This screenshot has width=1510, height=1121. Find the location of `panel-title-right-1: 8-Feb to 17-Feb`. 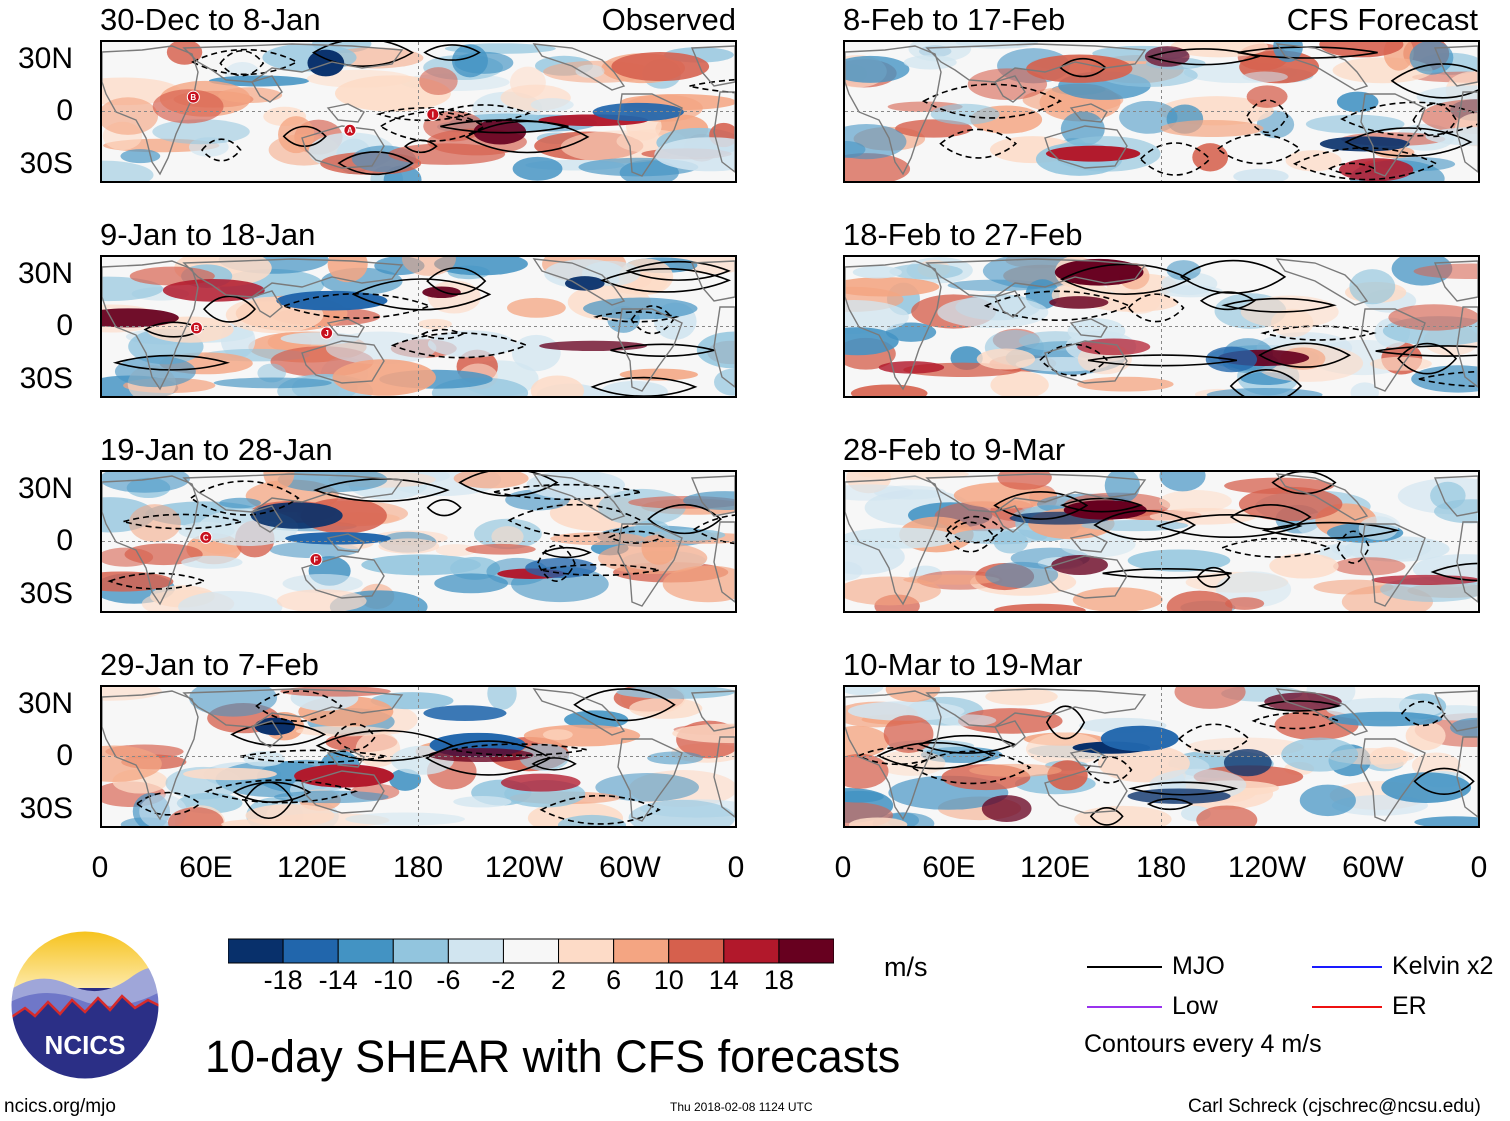

panel-title-right-1: 8-Feb to 17-Feb is located at coordinates (954, 19).